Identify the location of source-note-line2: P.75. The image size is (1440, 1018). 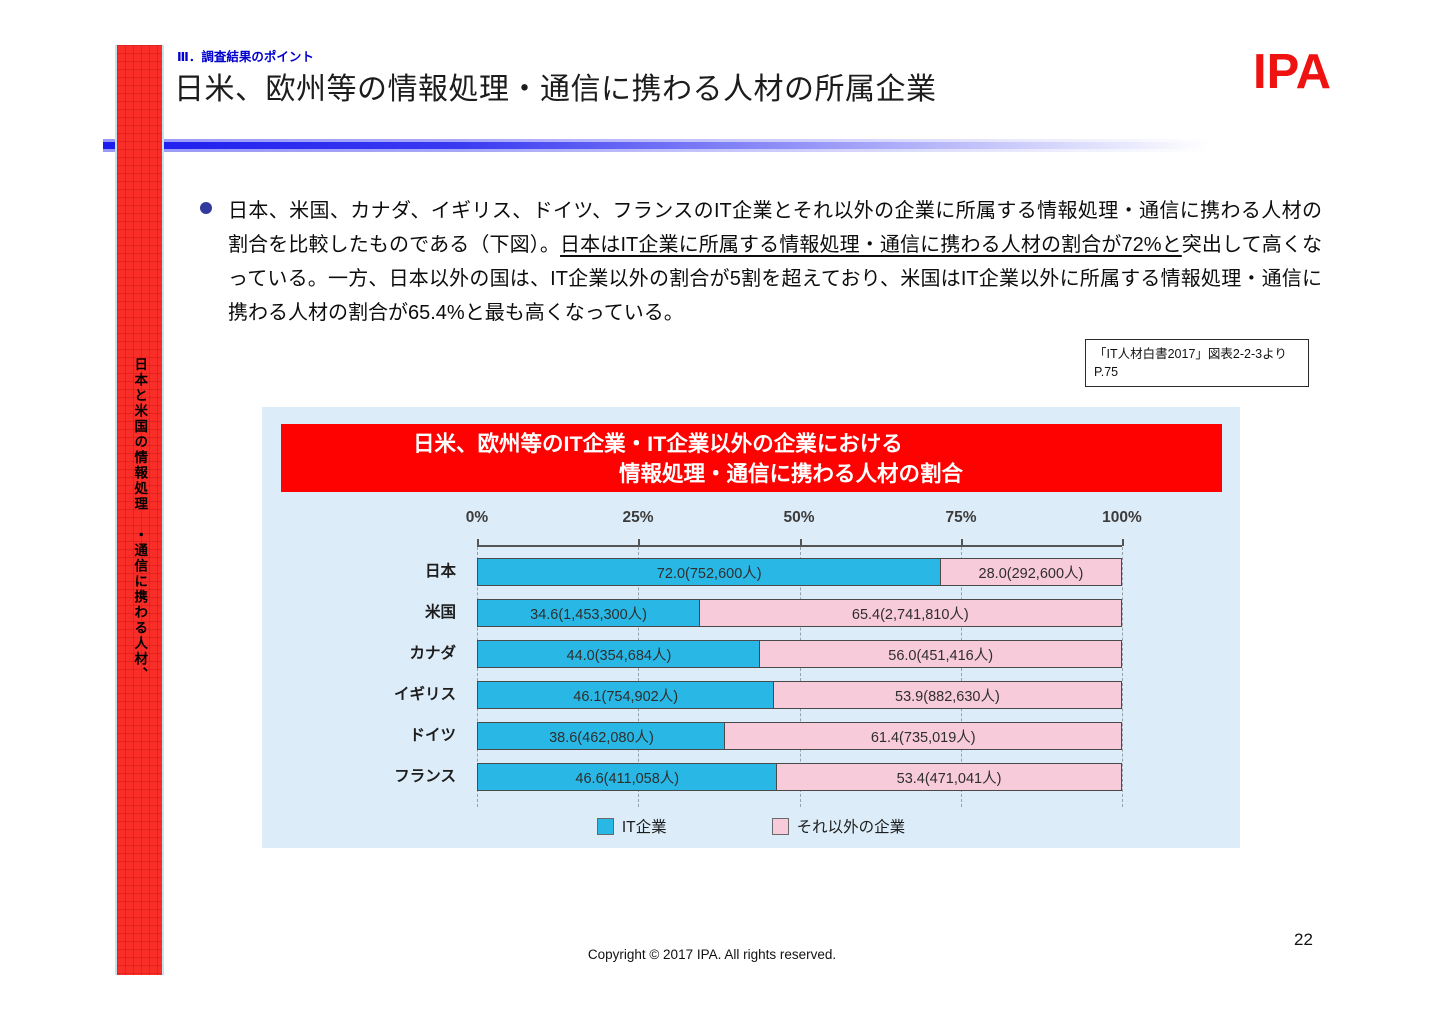
(1106, 372).